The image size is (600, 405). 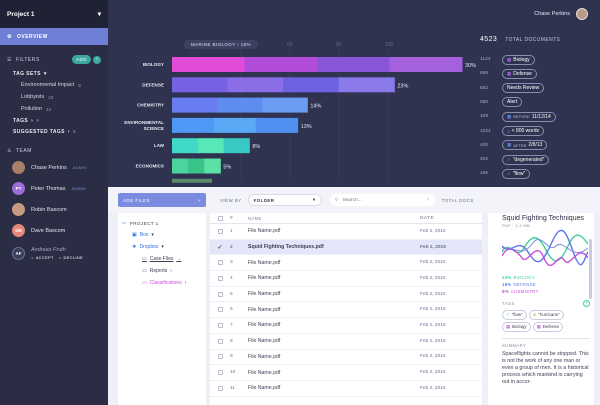 I want to click on tag-pill: ⊘ "hurricane", so click(x=546, y=314).